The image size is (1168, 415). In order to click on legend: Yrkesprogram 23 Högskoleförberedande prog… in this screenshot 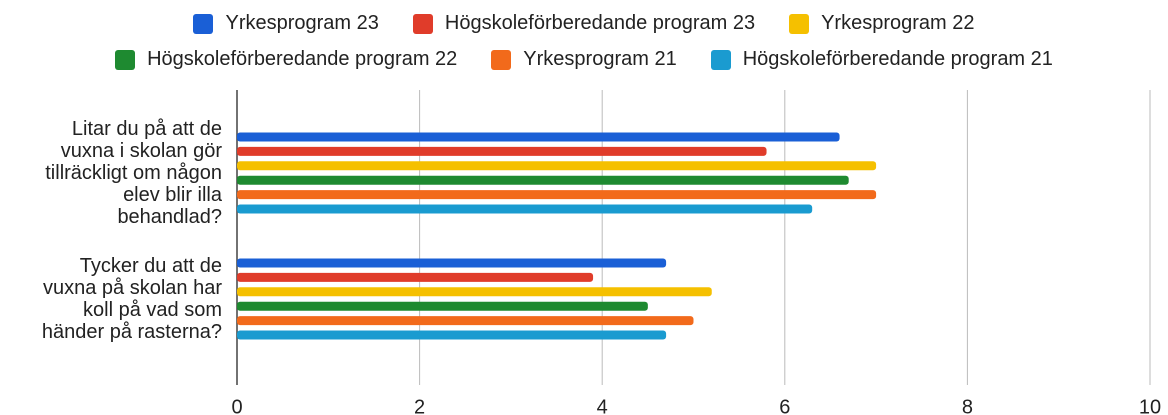, I will do `click(584, 23)`.